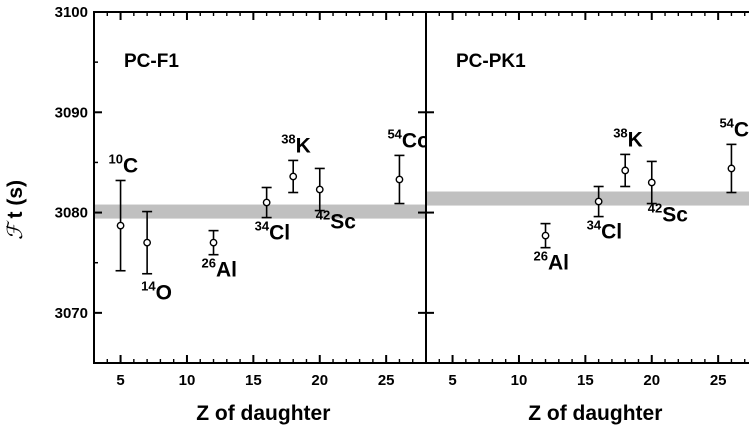  Describe the element at coordinates (71, 112) in the screenshot. I see `y-tick-label: 3090` at that location.